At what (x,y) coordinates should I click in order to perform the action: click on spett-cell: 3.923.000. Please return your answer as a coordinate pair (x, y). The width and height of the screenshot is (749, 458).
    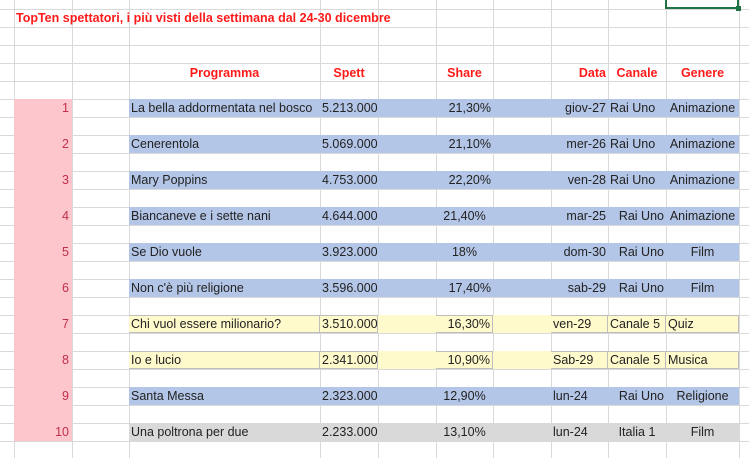
    Looking at the image, I should click on (350, 252).